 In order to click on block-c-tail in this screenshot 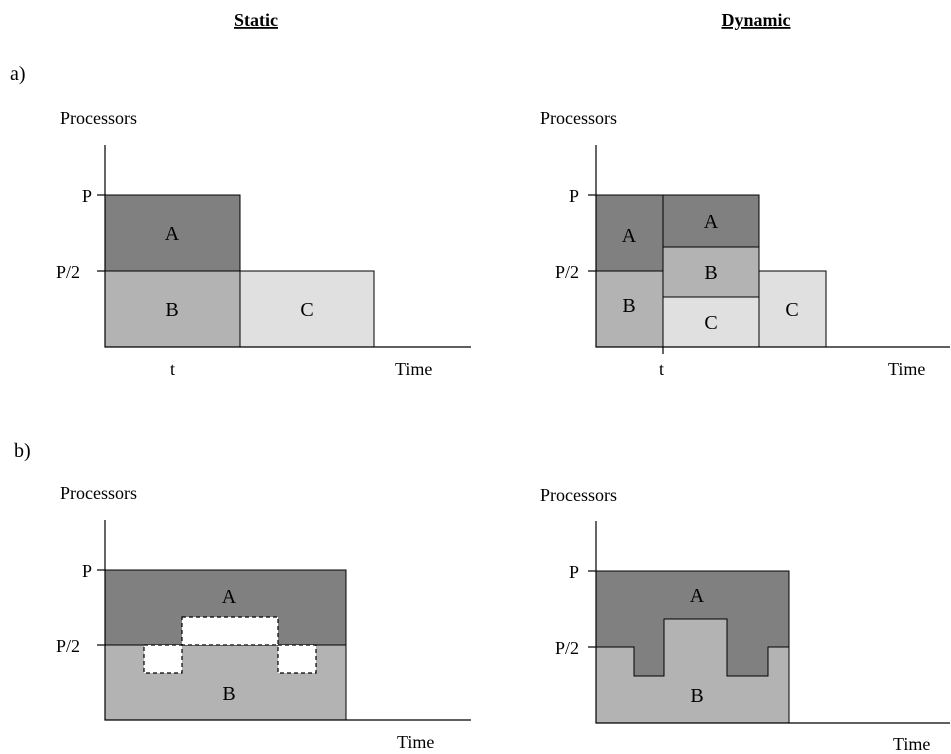, I will do `click(792, 309)`.